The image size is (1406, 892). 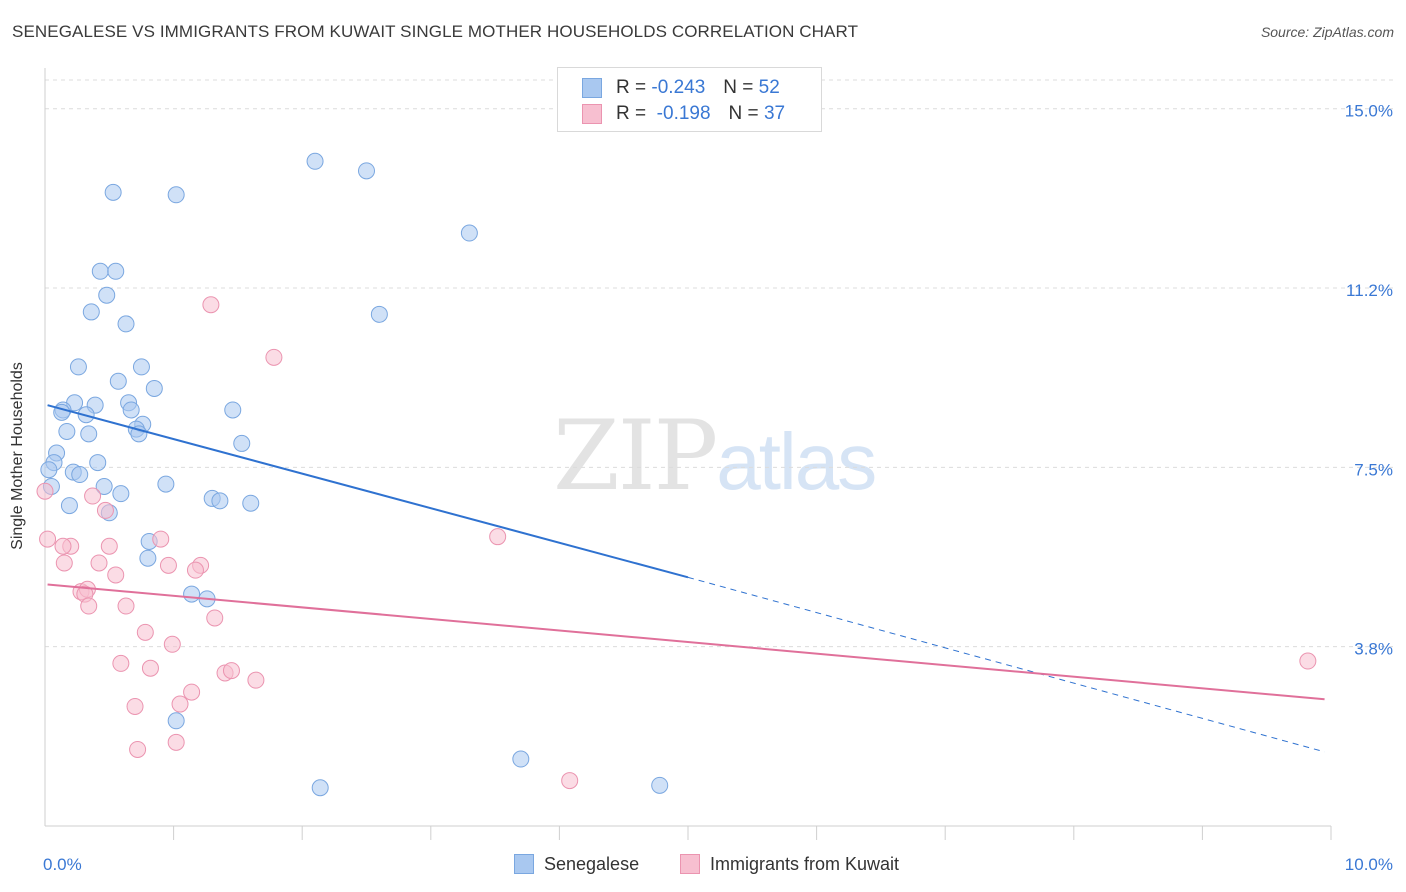 I want to click on y-tick-label: 11.2%, so click(x=1369, y=290).